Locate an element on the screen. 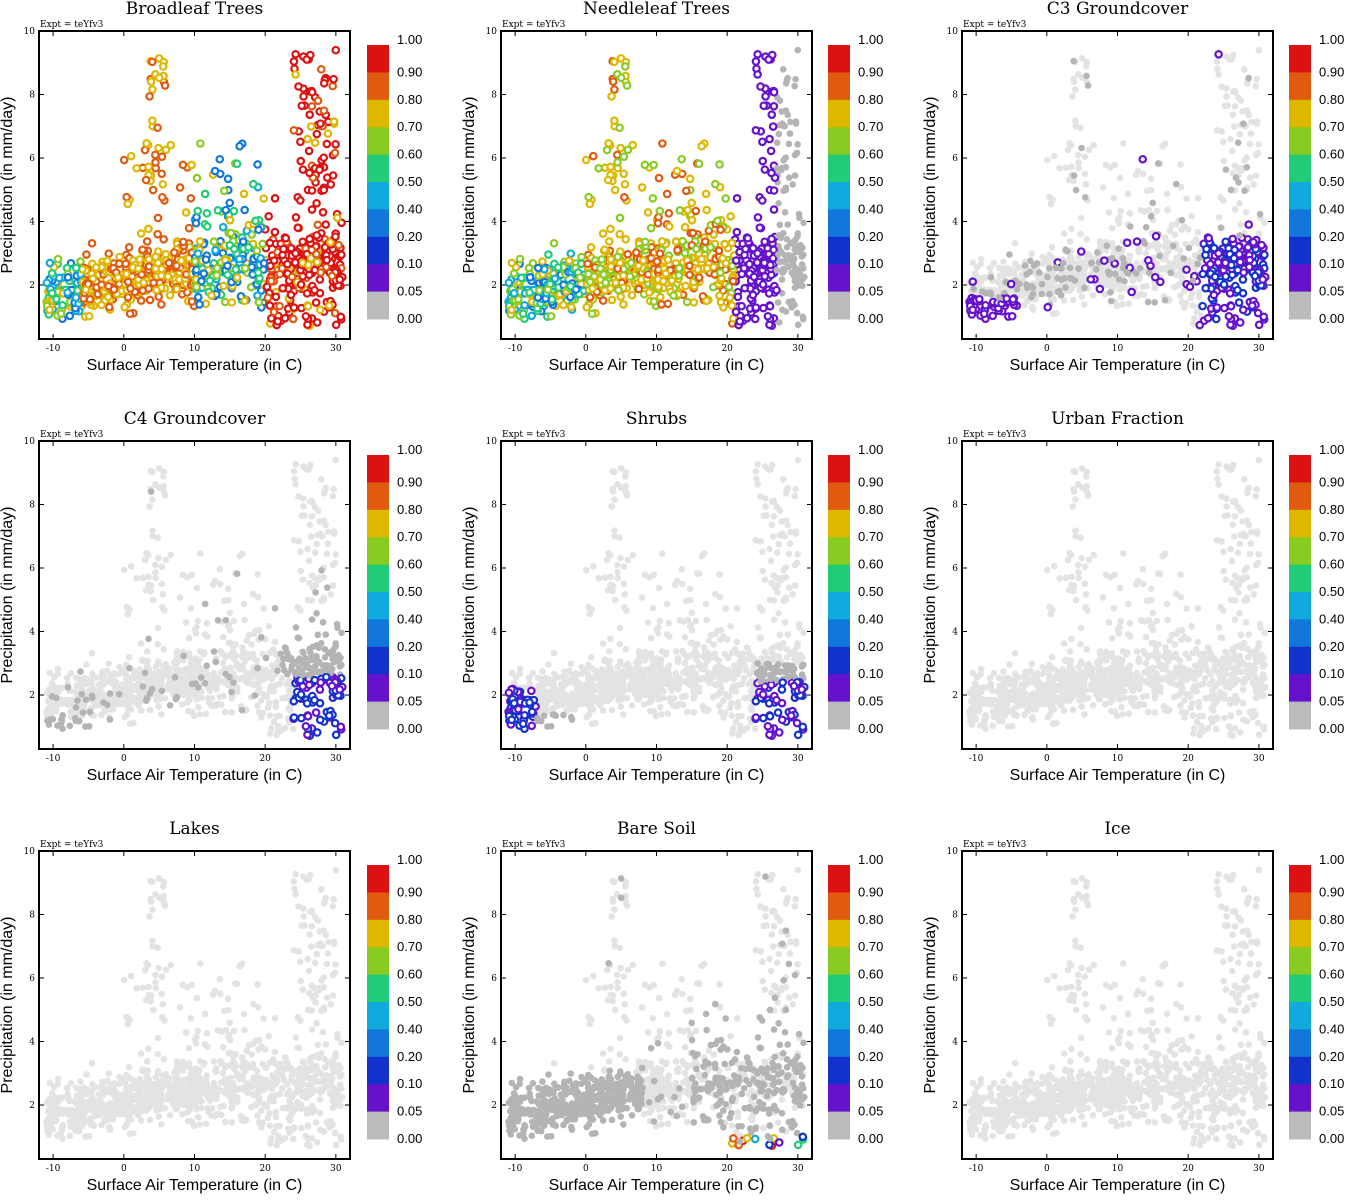  colorbar-label: 0.50 is located at coordinates (409, 591).